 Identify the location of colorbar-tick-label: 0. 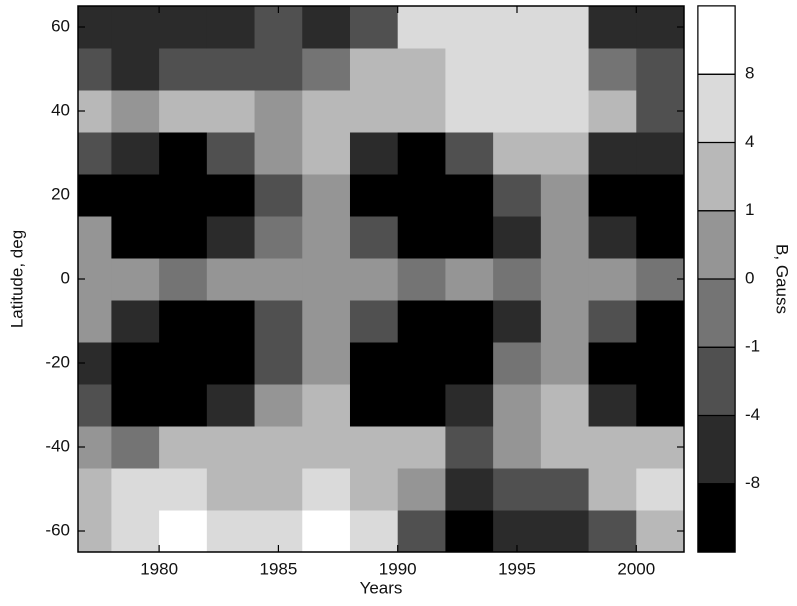
(749, 277).